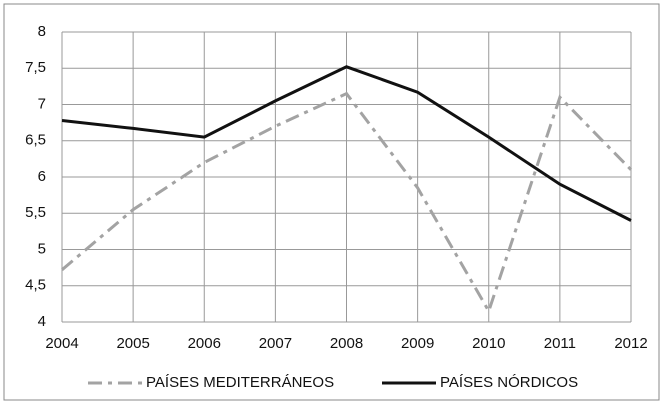 The height and width of the screenshot is (404, 663). I want to click on y-tick-label: 6, so click(42, 176).